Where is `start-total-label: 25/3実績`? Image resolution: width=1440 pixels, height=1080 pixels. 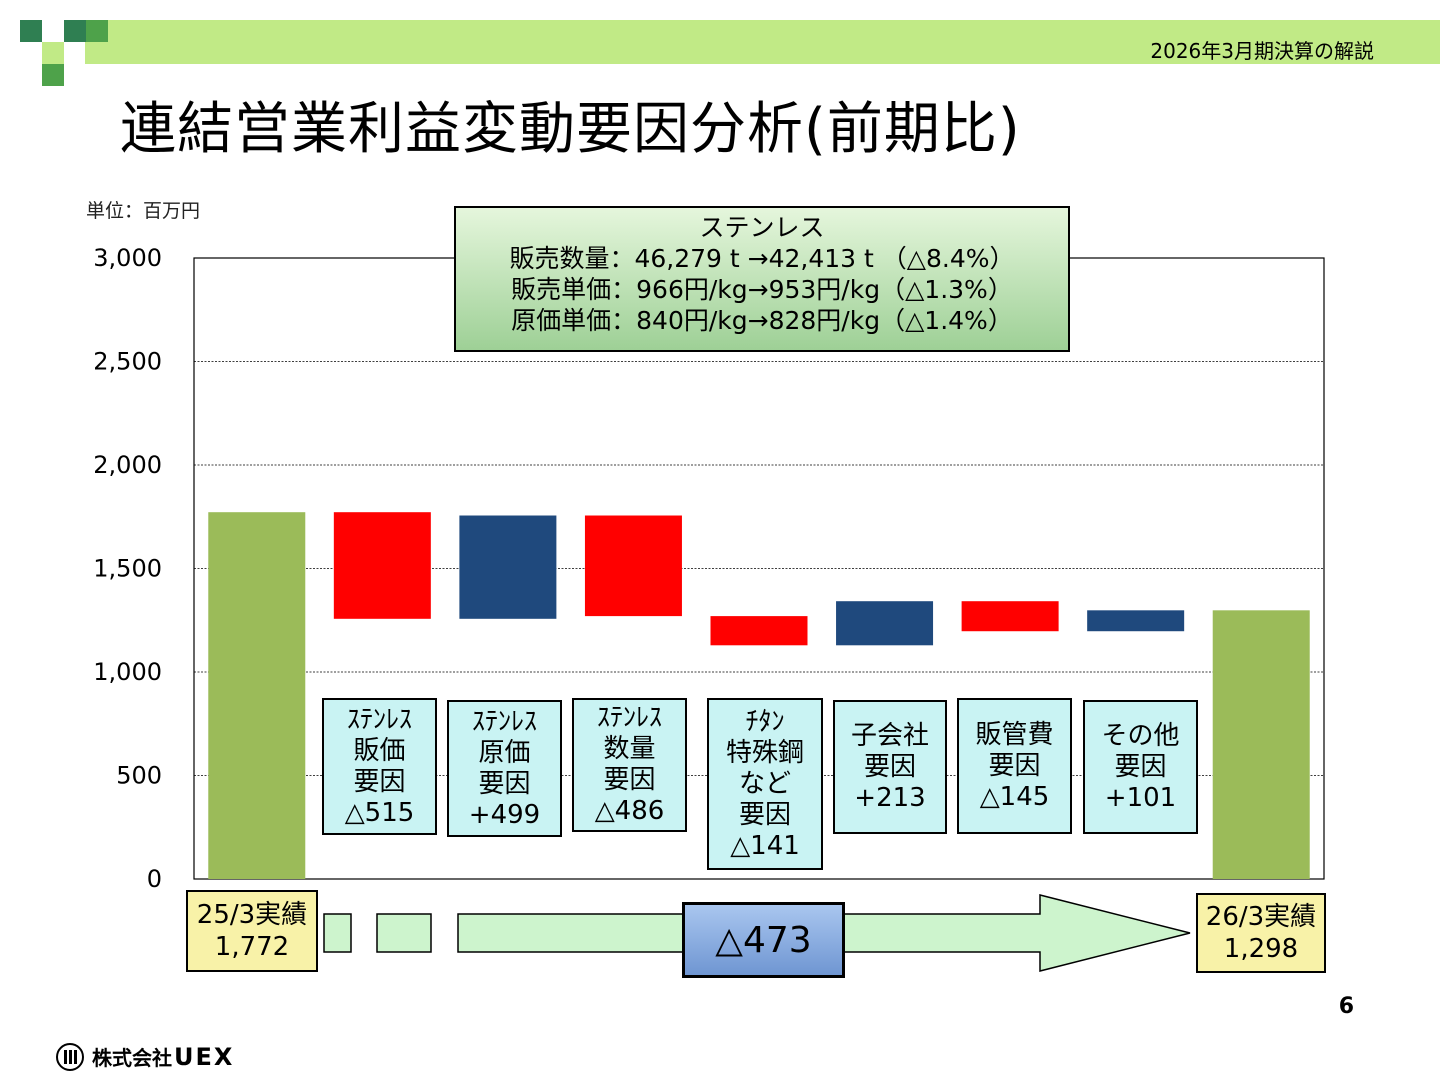
start-total-label: 25/3実績 is located at coordinates (252, 915).